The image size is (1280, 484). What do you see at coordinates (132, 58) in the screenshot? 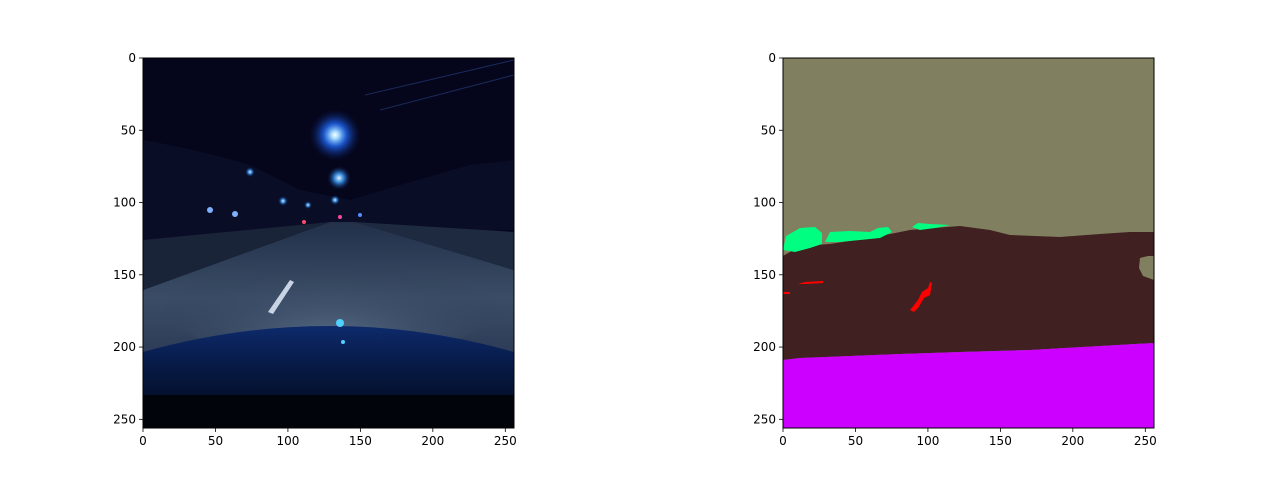
I see `left-y-tick-label: 0` at bounding box center [132, 58].